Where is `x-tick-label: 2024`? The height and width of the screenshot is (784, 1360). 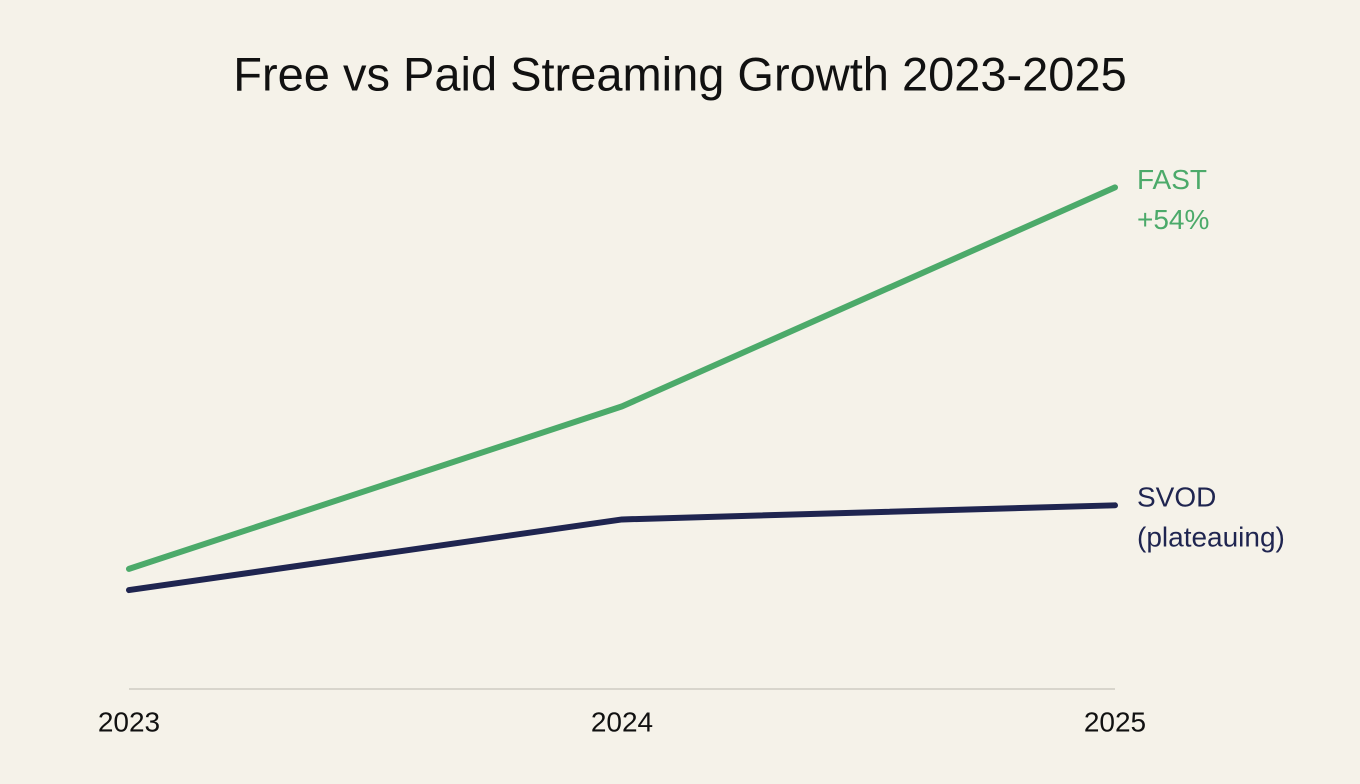 x-tick-label: 2024 is located at coordinates (622, 721).